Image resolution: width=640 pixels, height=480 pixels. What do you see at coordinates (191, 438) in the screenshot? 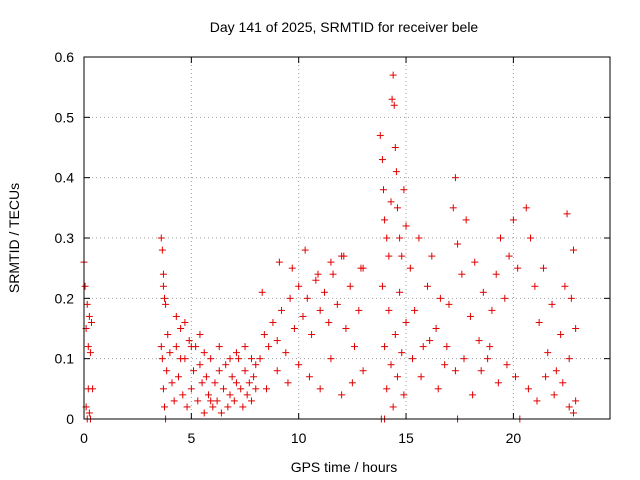
I see `x-tick-label: 5` at bounding box center [191, 438].